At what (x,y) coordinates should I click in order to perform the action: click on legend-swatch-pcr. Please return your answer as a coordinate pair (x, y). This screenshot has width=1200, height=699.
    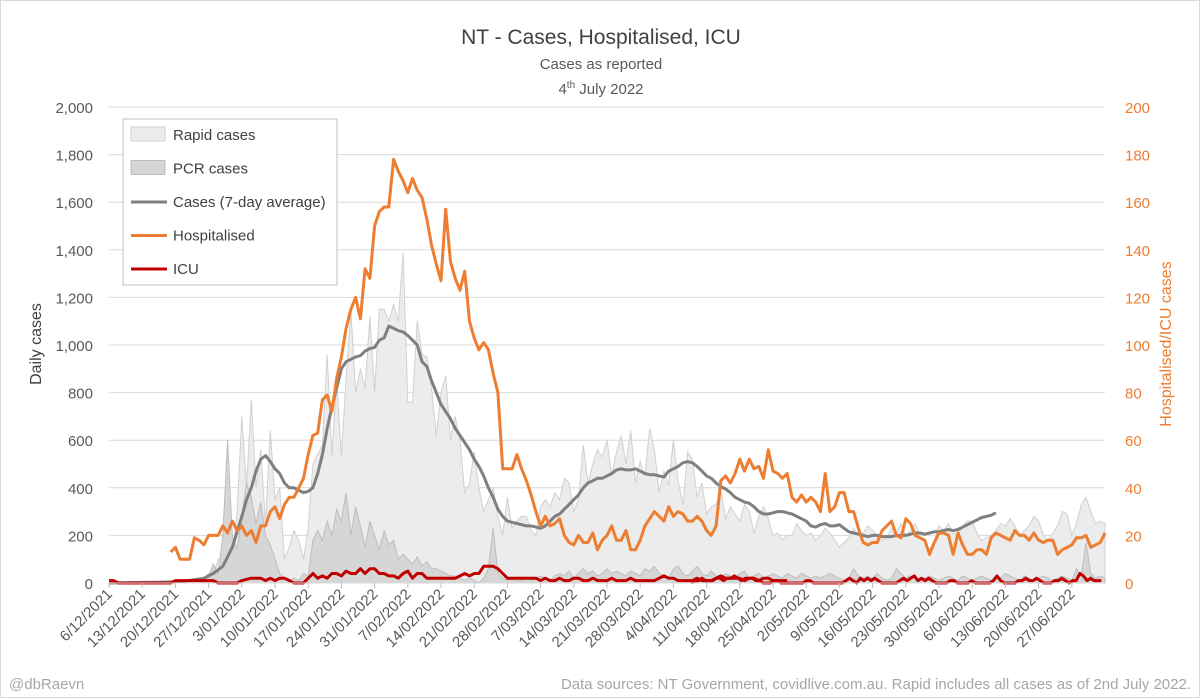
    Looking at the image, I should click on (148, 167).